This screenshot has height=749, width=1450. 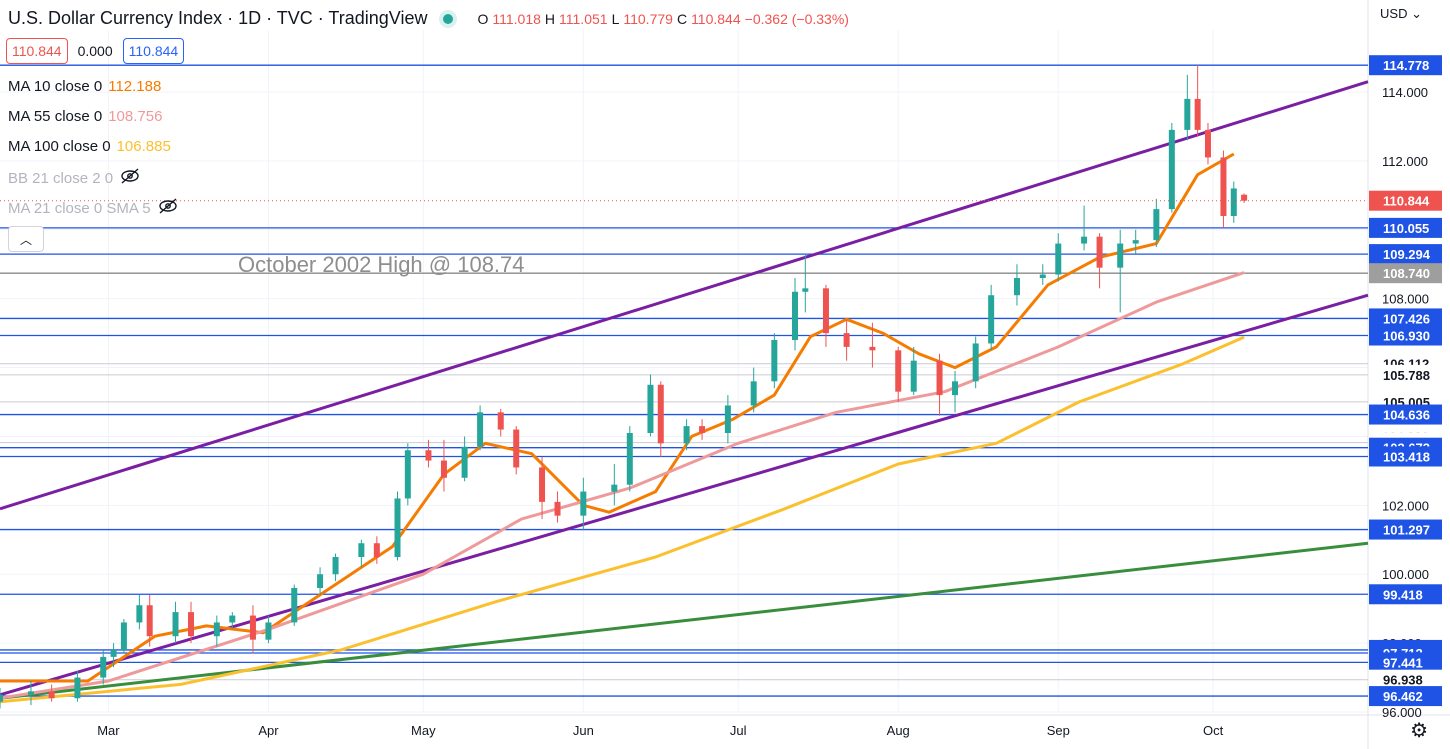 I want to click on chevron-up-icon: ︿, so click(x=25, y=239).